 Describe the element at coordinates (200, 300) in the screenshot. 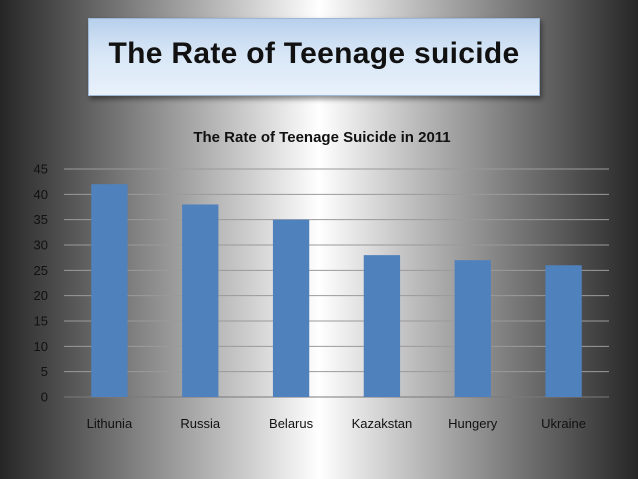

I see `bar-russia` at that location.